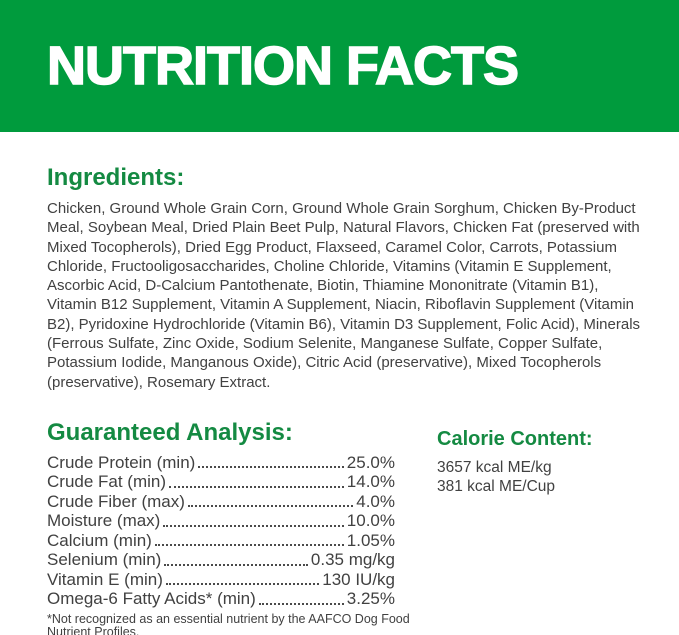 This screenshot has height=635, width=679. What do you see at coordinates (99, 540) in the screenshot?
I see `analysis-row-label: Calcium (min)` at bounding box center [99, 540].